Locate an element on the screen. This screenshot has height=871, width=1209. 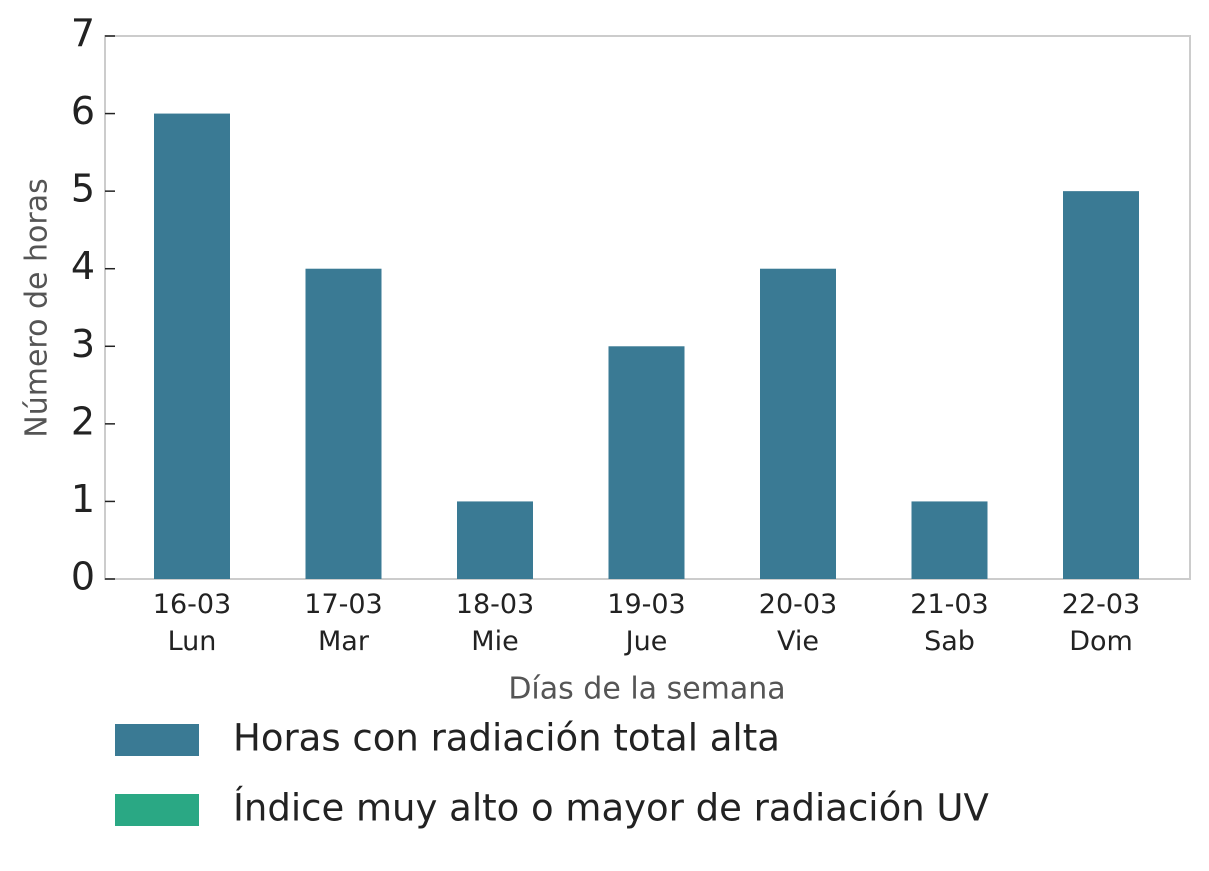
x-tick-label: 19-03 Jue is located at coordinates (646, 623).